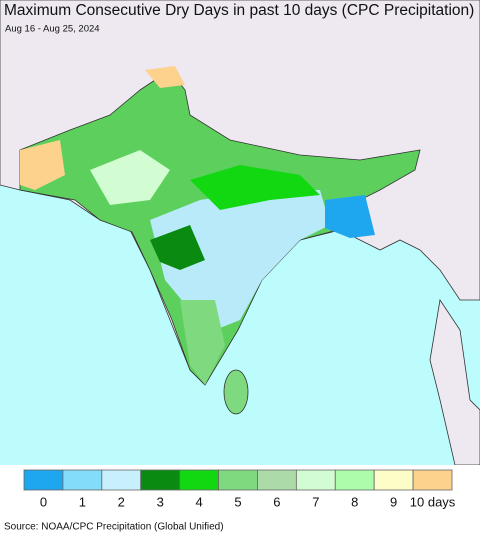  I want to click on legend-label: 0, so click(43, 501).